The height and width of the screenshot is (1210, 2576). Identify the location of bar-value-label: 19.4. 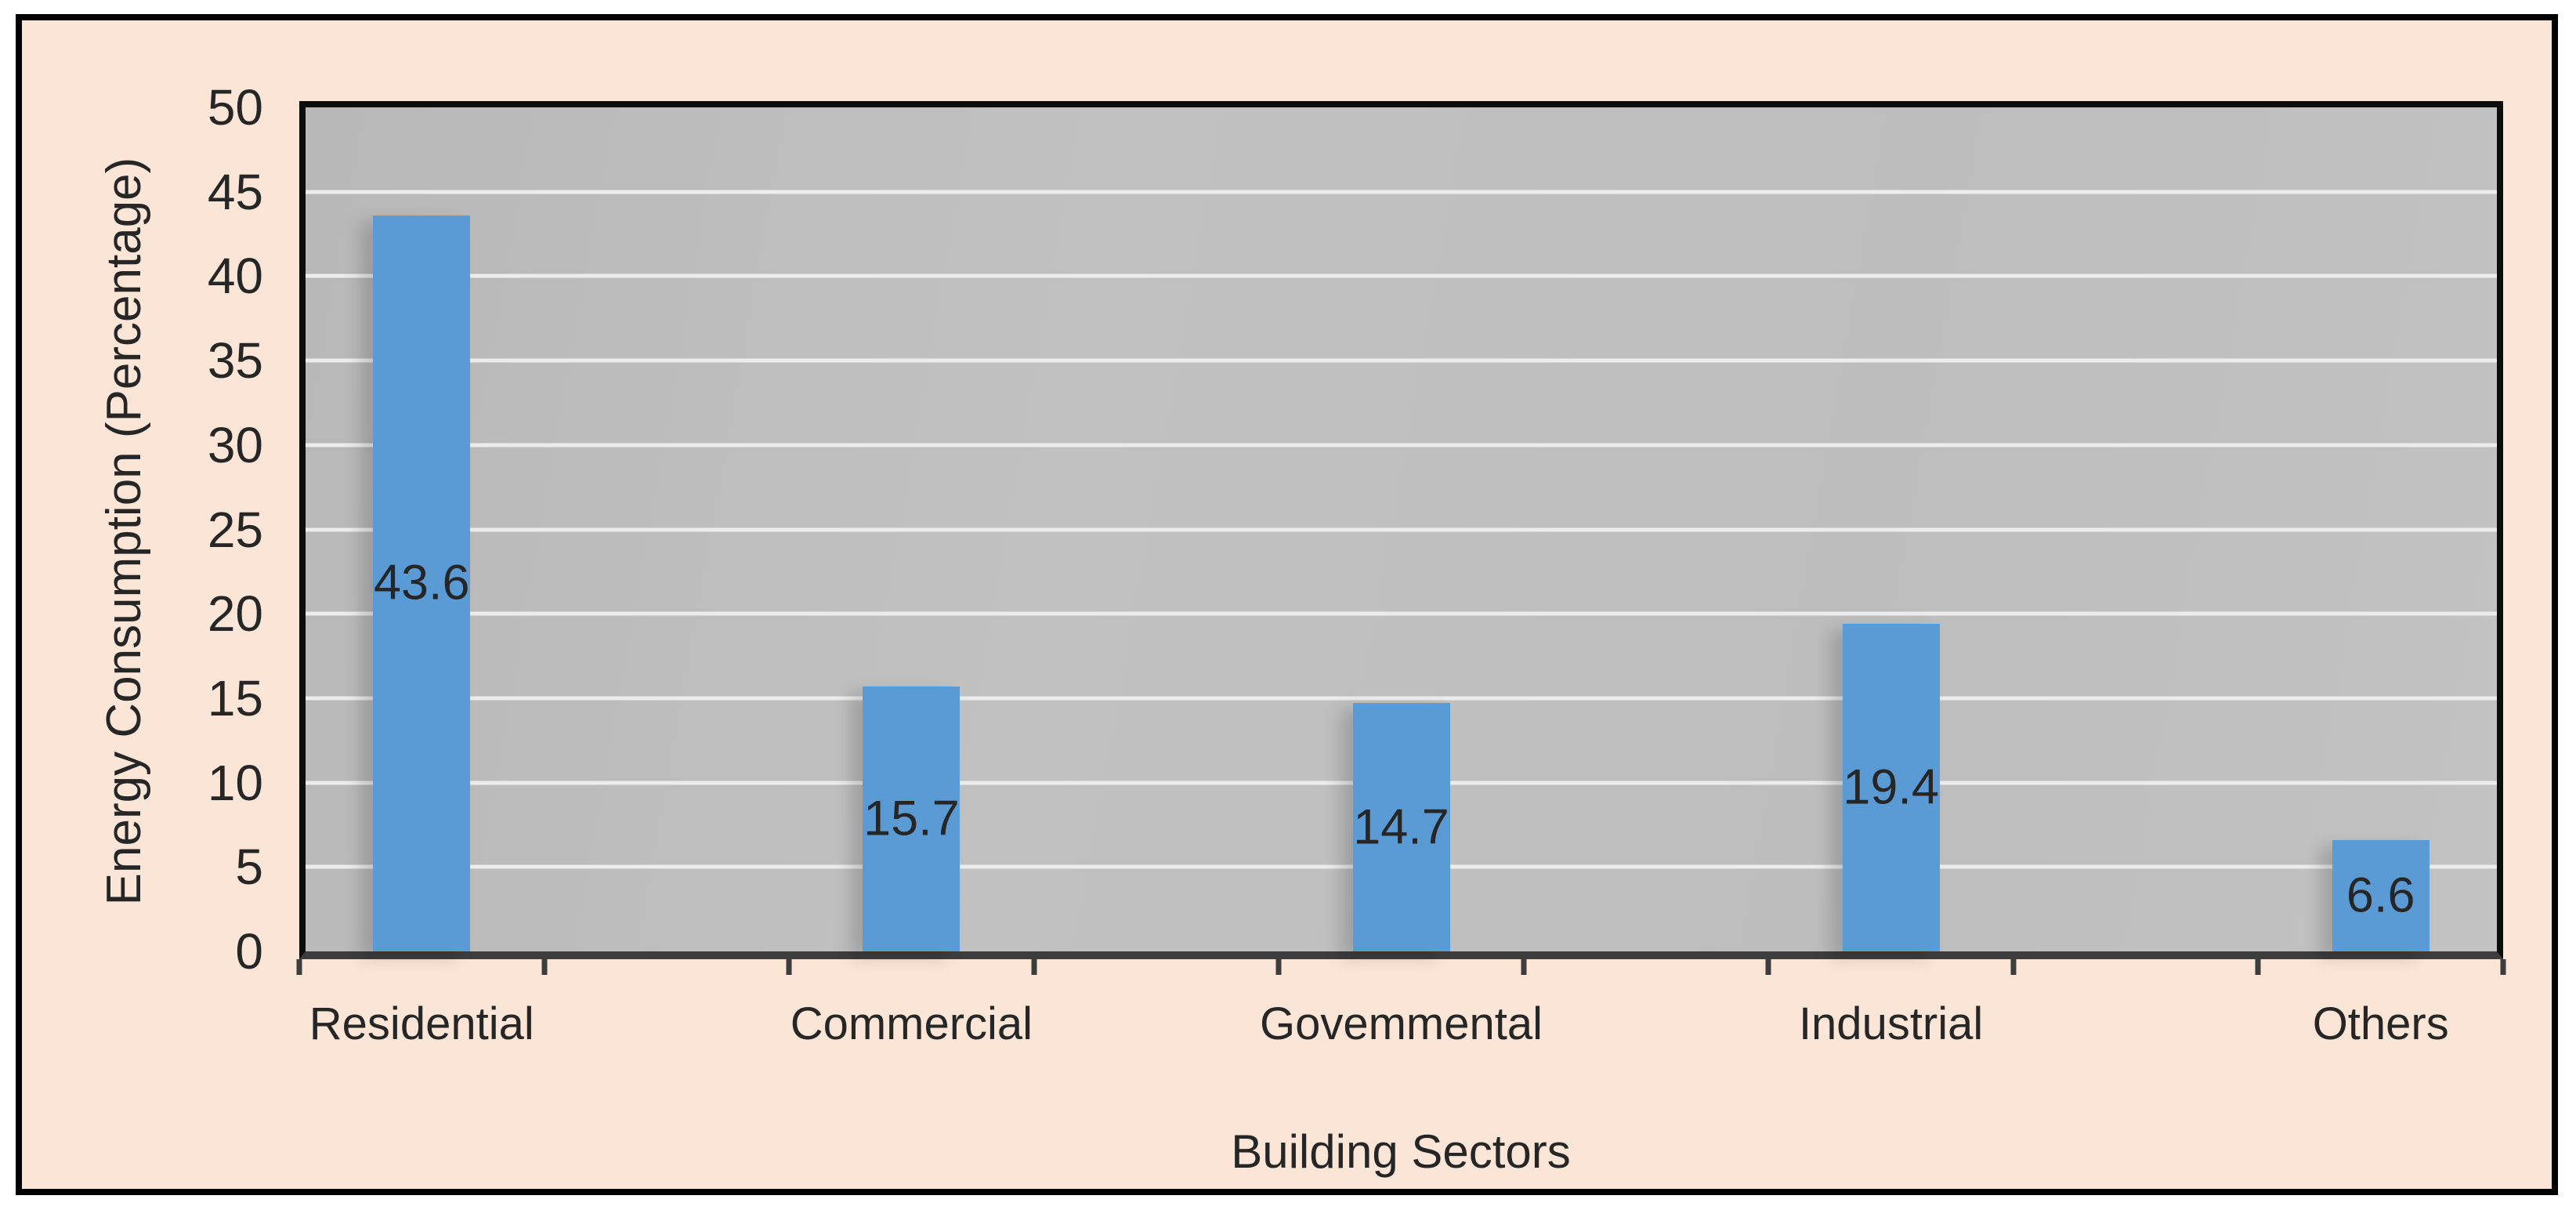
(1891, 787).